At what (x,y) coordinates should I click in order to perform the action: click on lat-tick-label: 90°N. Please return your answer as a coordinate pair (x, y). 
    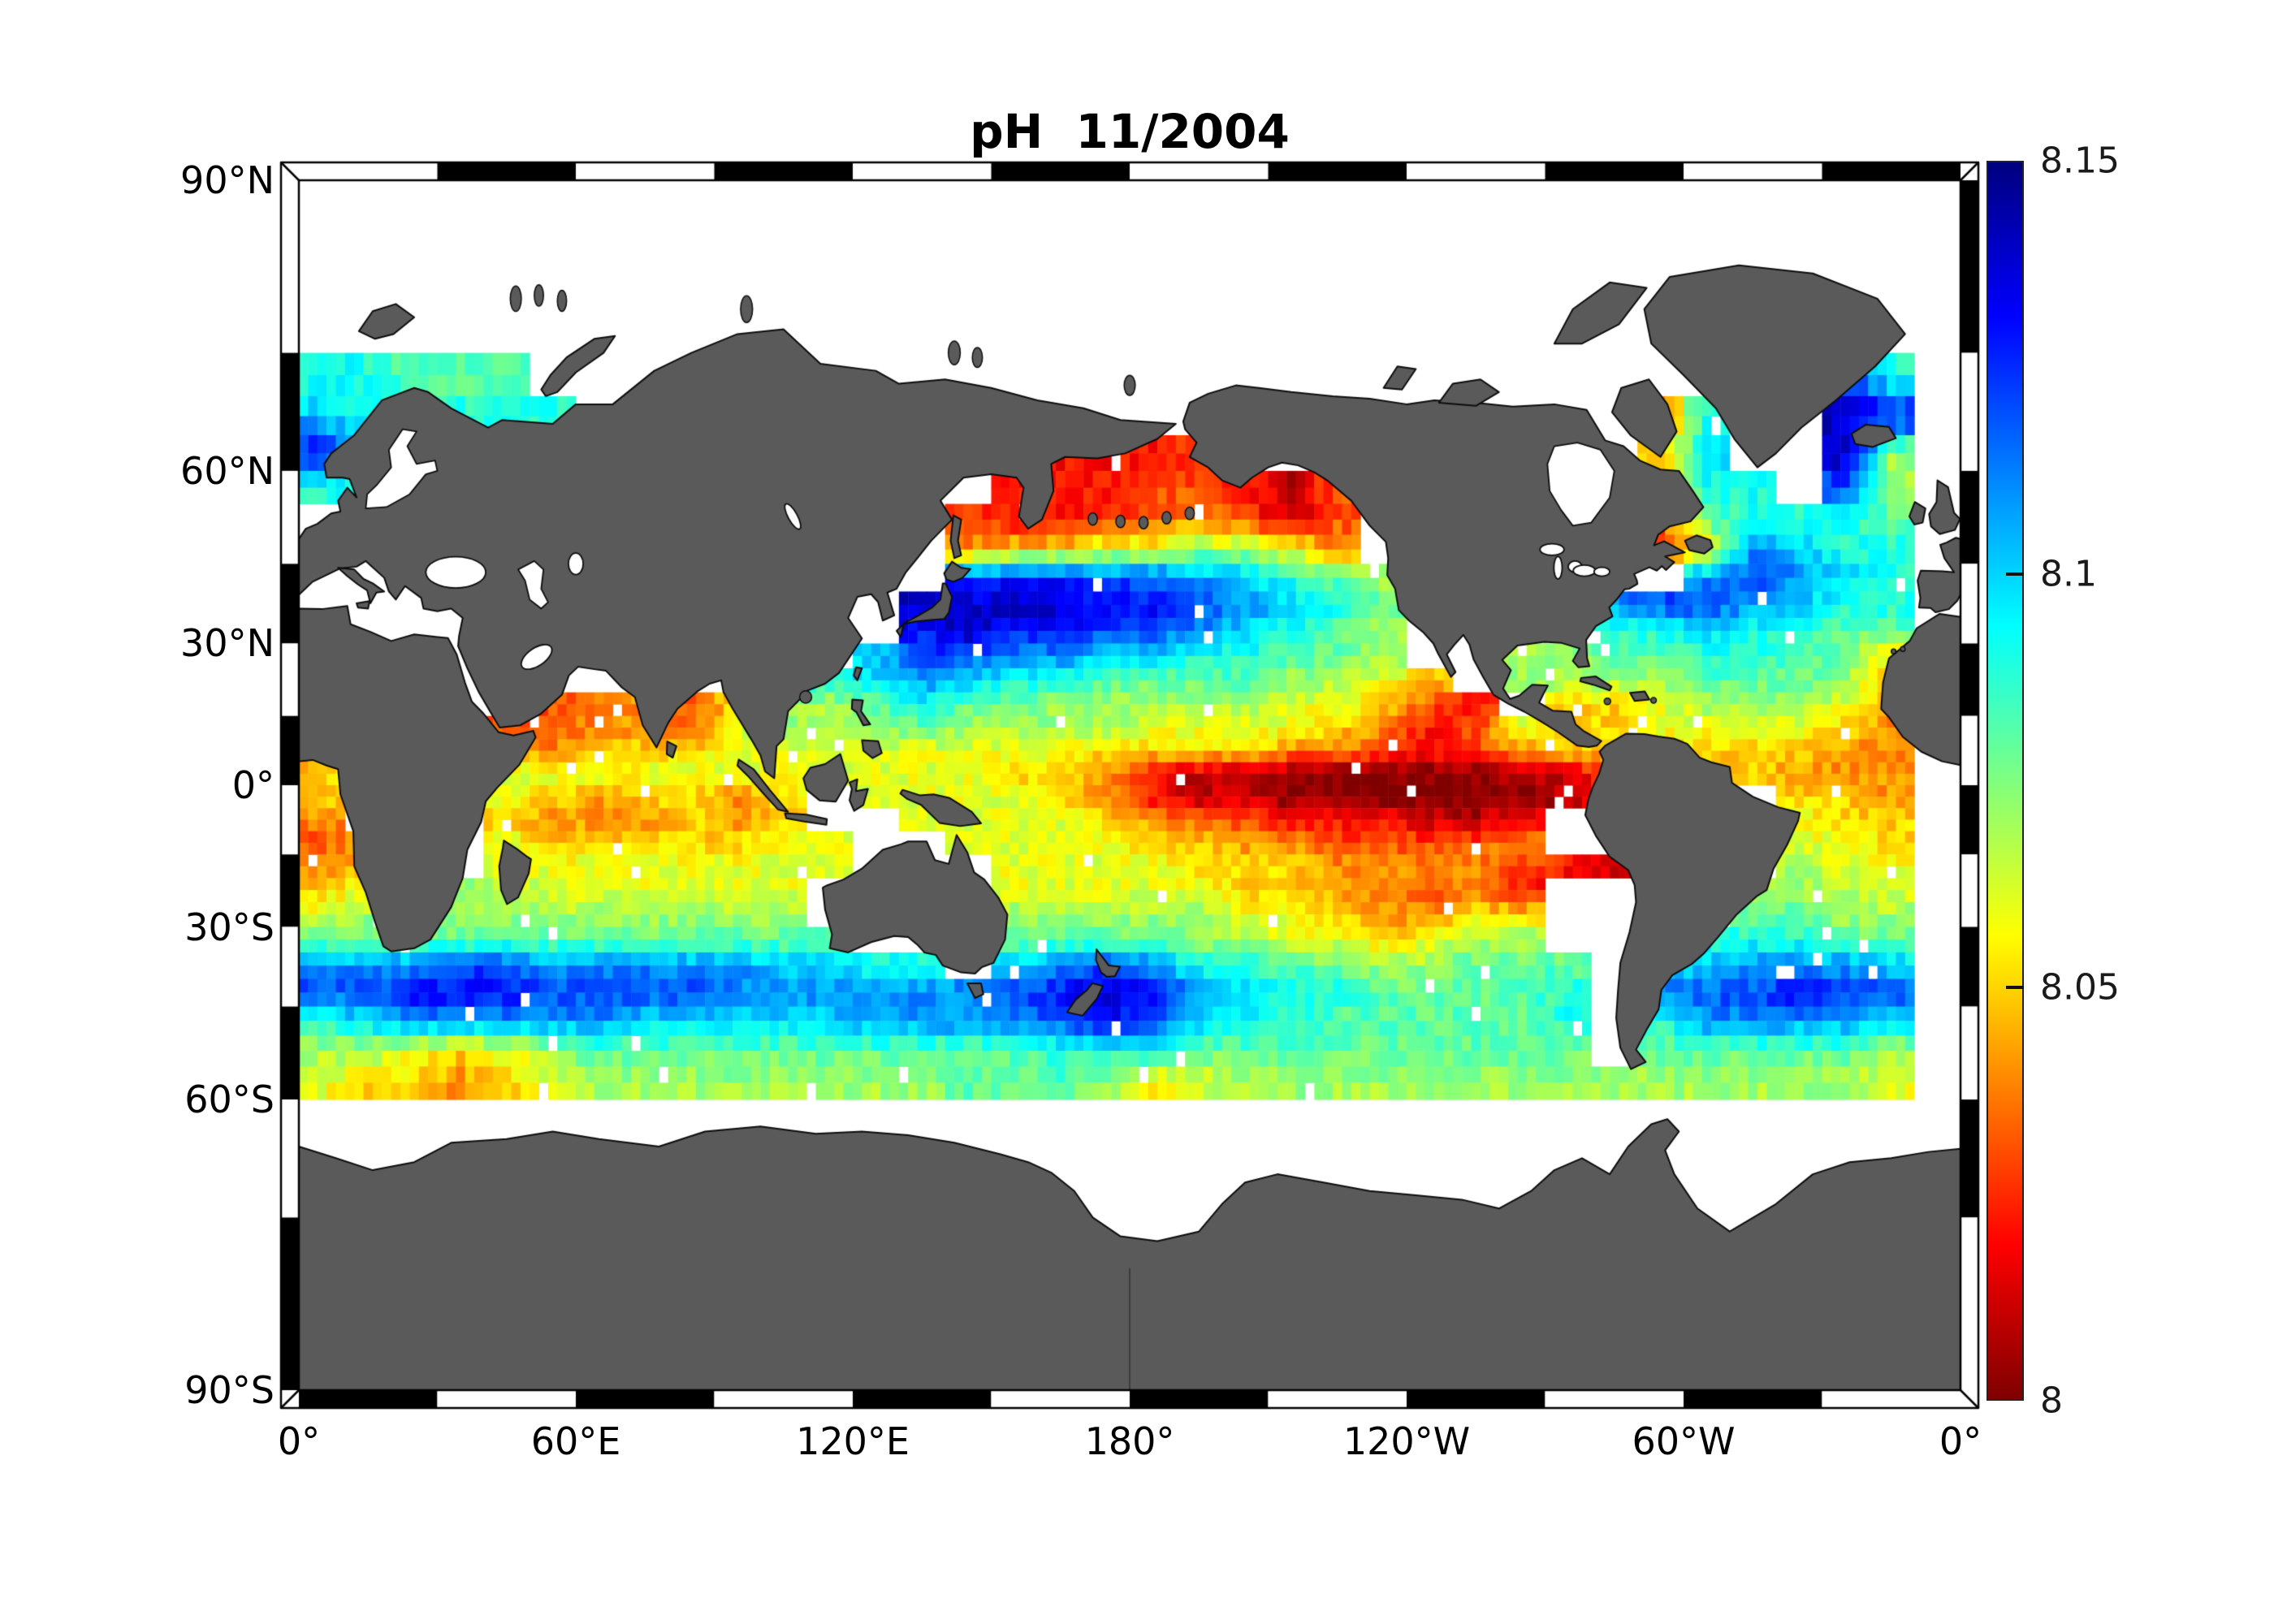
    Looking at the image, I should click on (227, 180).